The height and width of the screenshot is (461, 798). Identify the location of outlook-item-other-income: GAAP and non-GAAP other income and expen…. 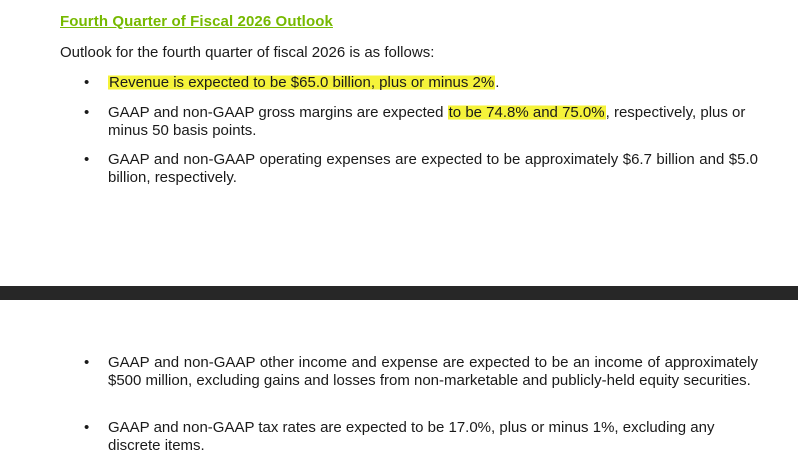
(433, 371).